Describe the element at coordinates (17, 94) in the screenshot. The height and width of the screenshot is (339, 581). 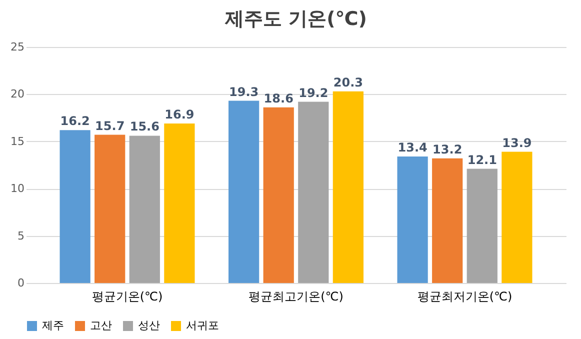
I see `y-tick-label: 20` at that location.